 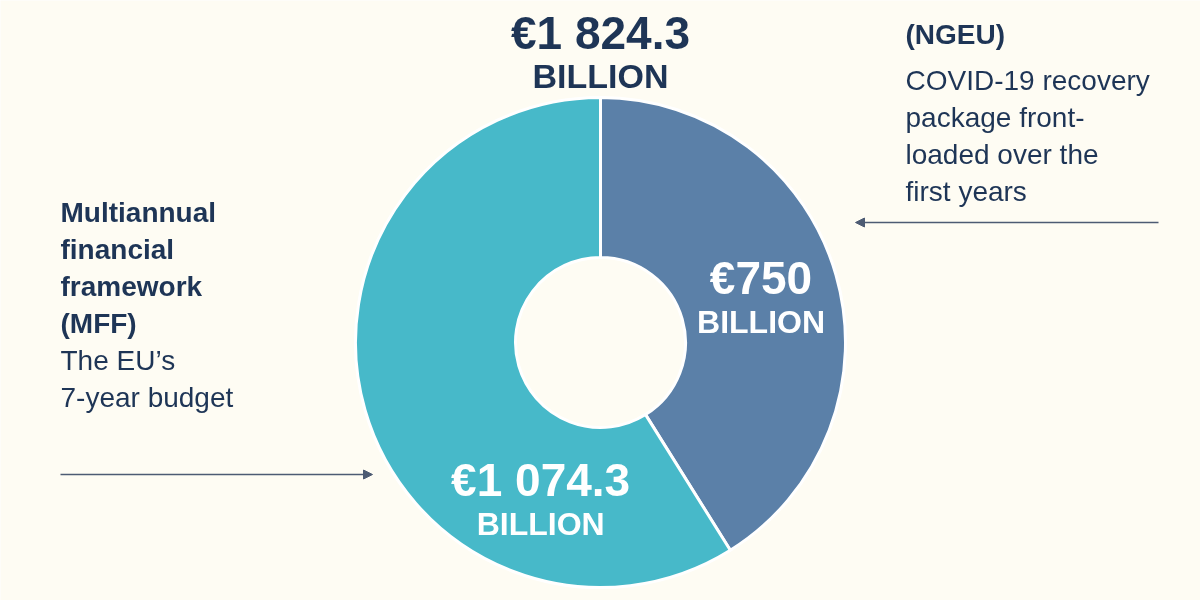 What do you see at coordinates (541, 498) in the screenshot?
I see `data-label: €1 074.3 BILLION` at bounding box center [541, 498].